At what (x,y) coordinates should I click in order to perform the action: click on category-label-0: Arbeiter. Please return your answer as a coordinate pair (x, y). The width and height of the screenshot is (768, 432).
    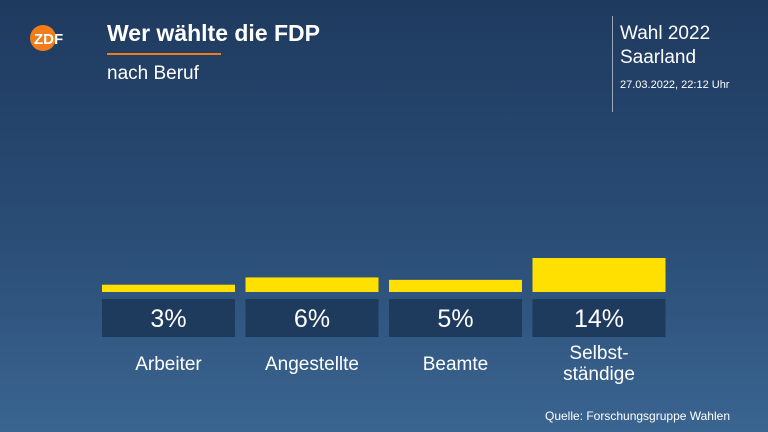
    Looking at the image, I should click on (168, 364).